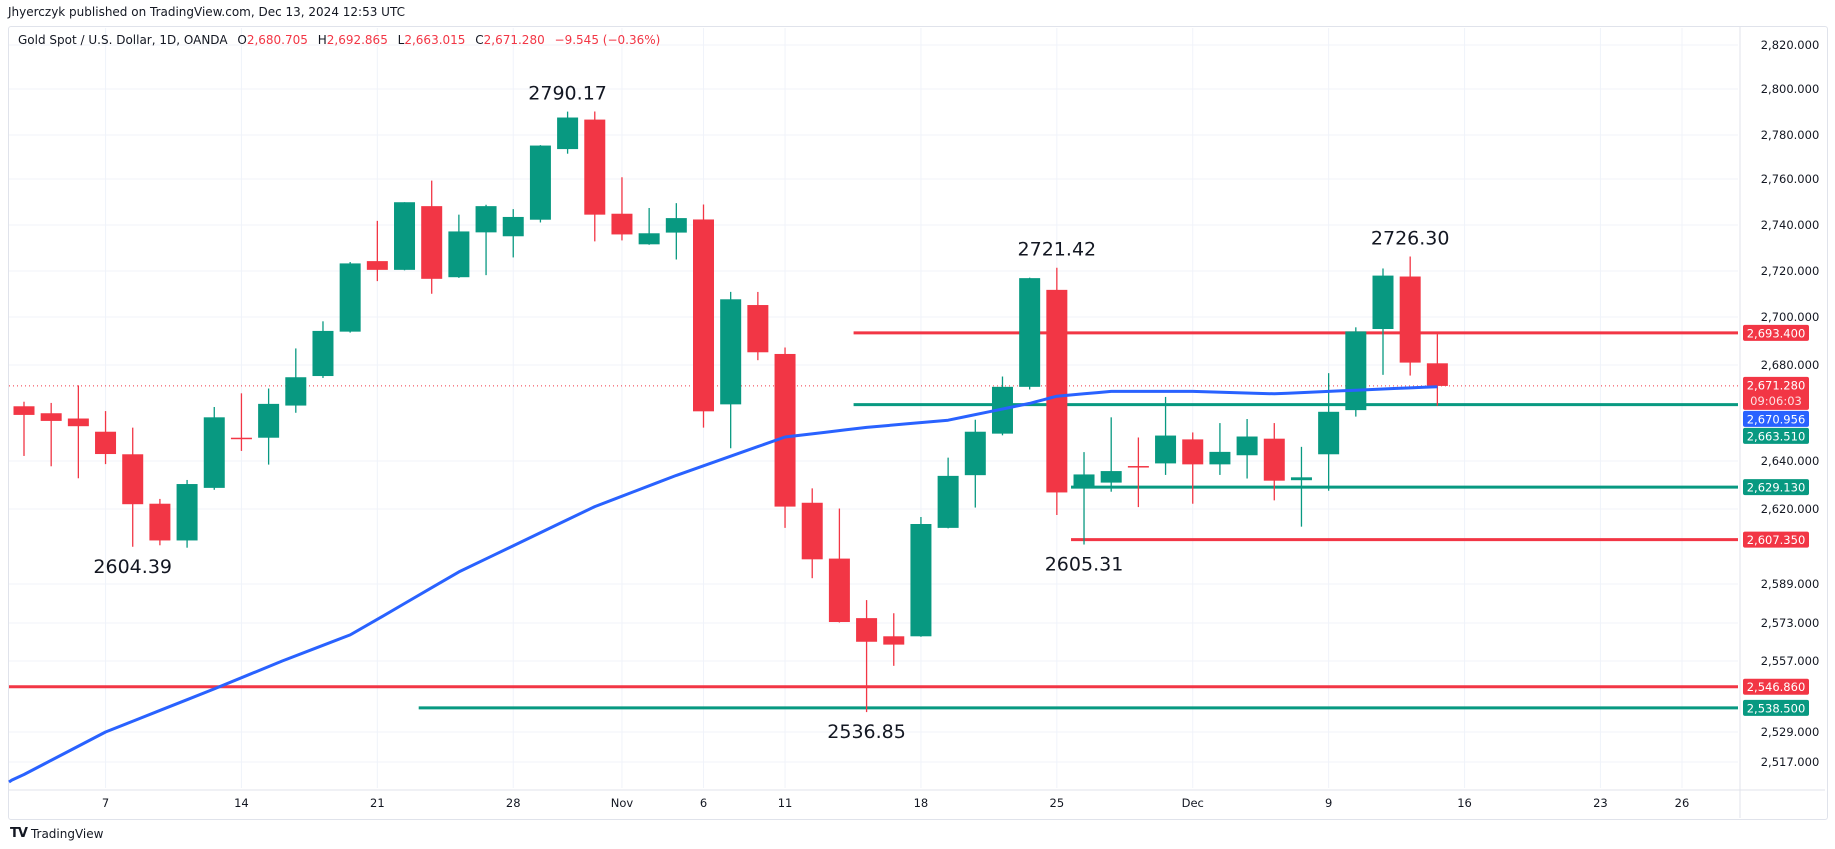 This screenshot has width=1835, height=849. What do you see at coordinates (322, 40) in the screenshot?
I see `high-label: H` at bounding box center [322, 40].